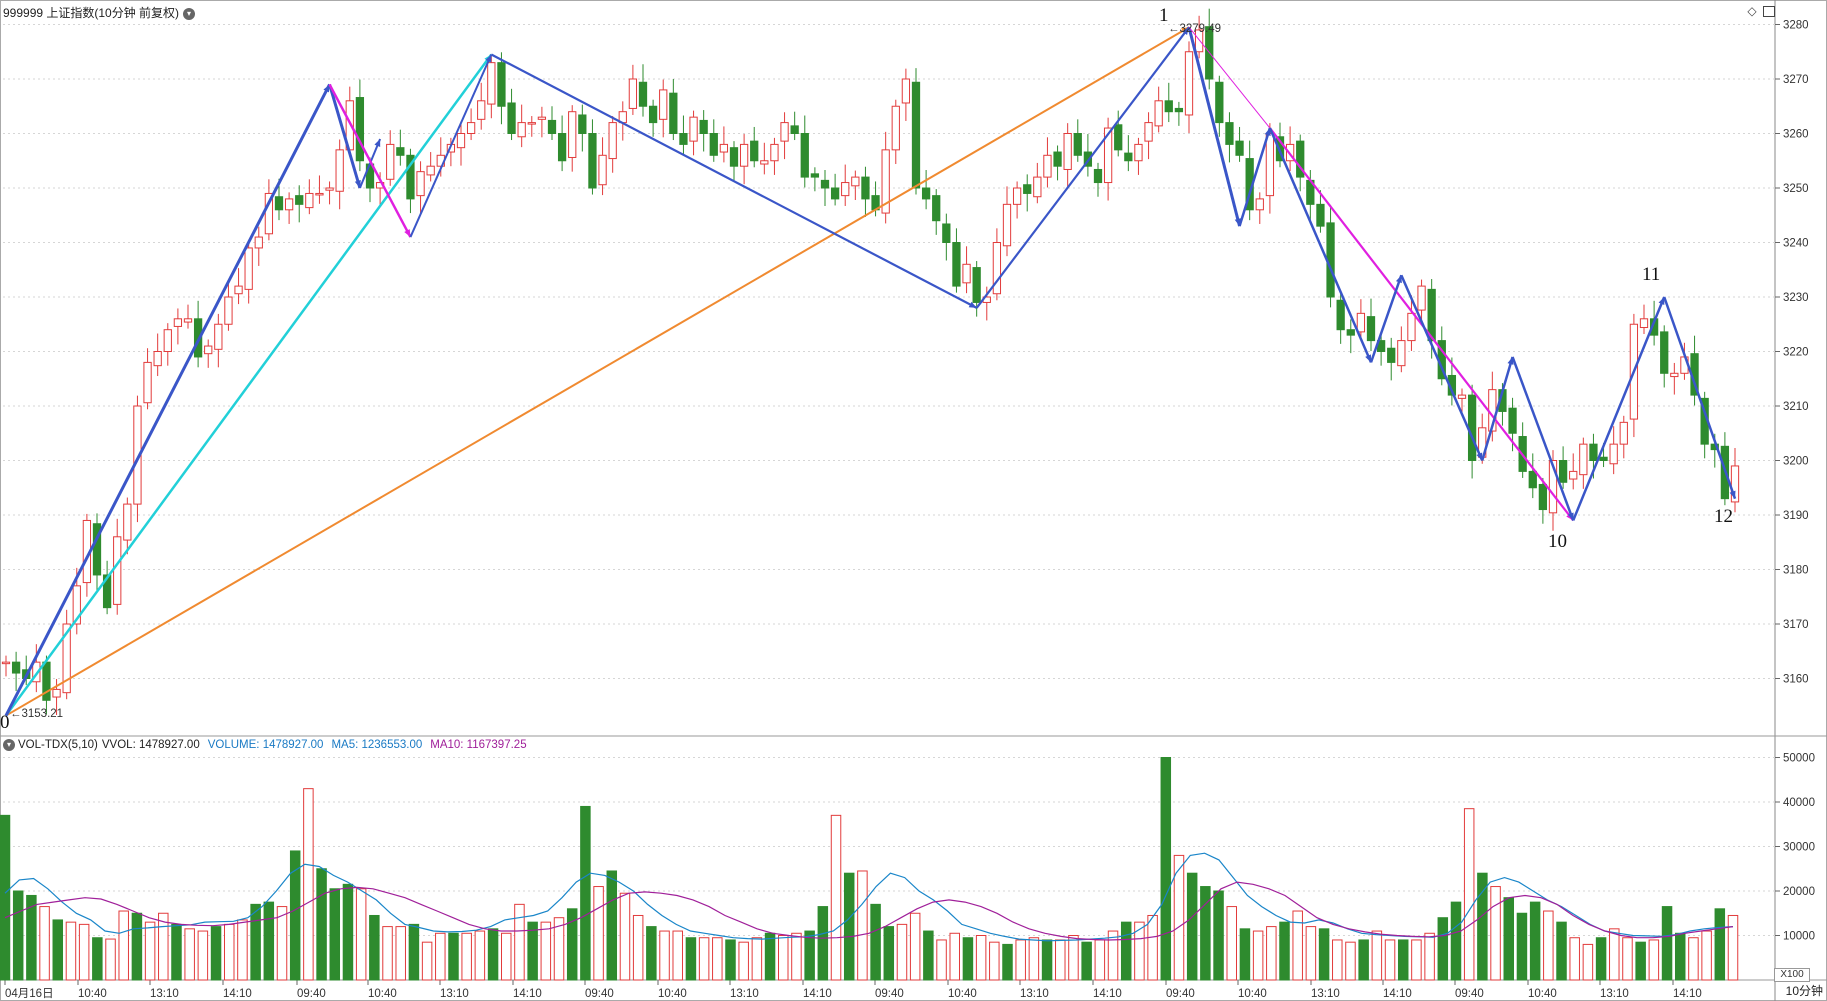 Image resolution: width=1827 pixels, height=1001 pixels. Describe the element at coordinates (1164, 15) in the screenshot. I see `wave-label: 1` at that location.